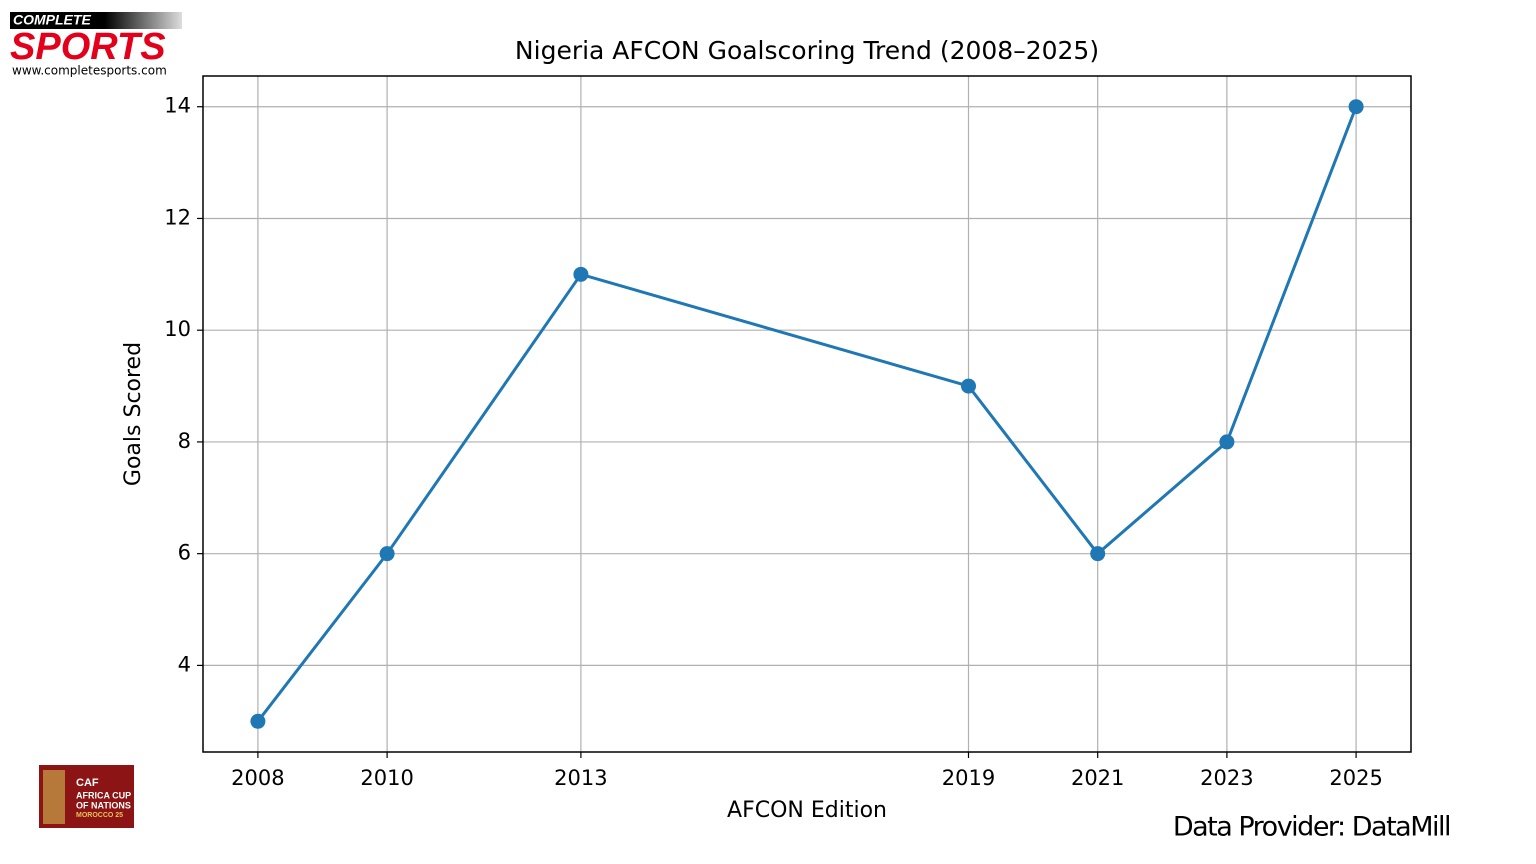 This screenshot has height=864, width=1536. I want to click on x-tick-label: 2019, so click(968, 778).